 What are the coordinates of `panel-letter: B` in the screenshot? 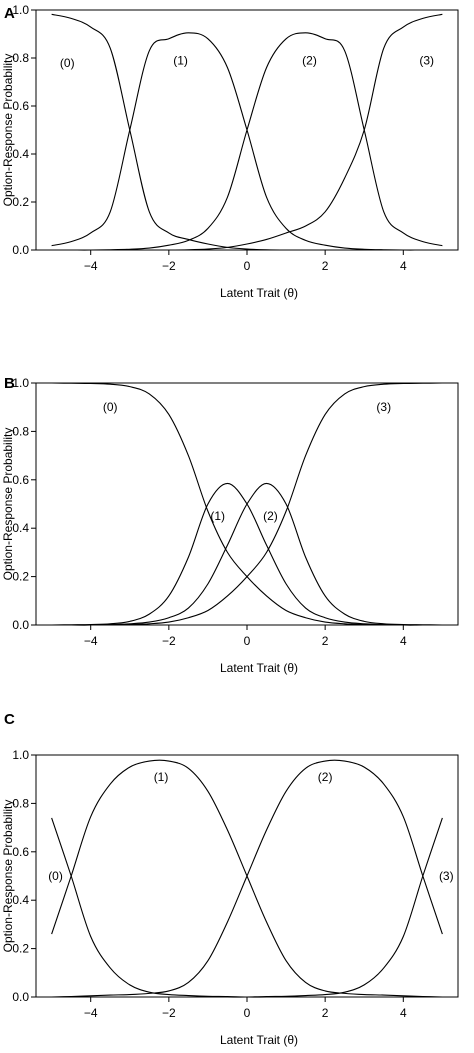 It's located at (9, 383).